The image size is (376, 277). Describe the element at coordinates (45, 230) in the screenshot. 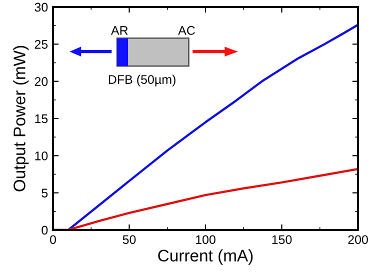

I see `y-tick-label: 0` at that location.